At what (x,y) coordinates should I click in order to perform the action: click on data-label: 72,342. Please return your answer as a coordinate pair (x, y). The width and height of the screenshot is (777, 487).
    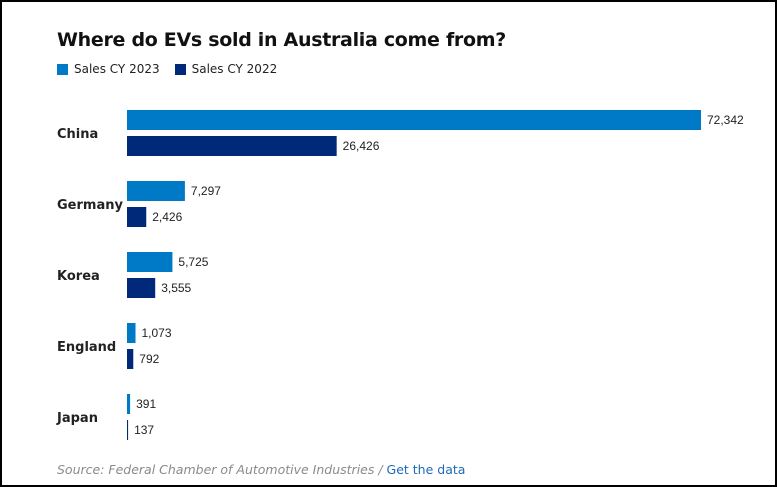
    Looking at the image, I should click on (725, 120).